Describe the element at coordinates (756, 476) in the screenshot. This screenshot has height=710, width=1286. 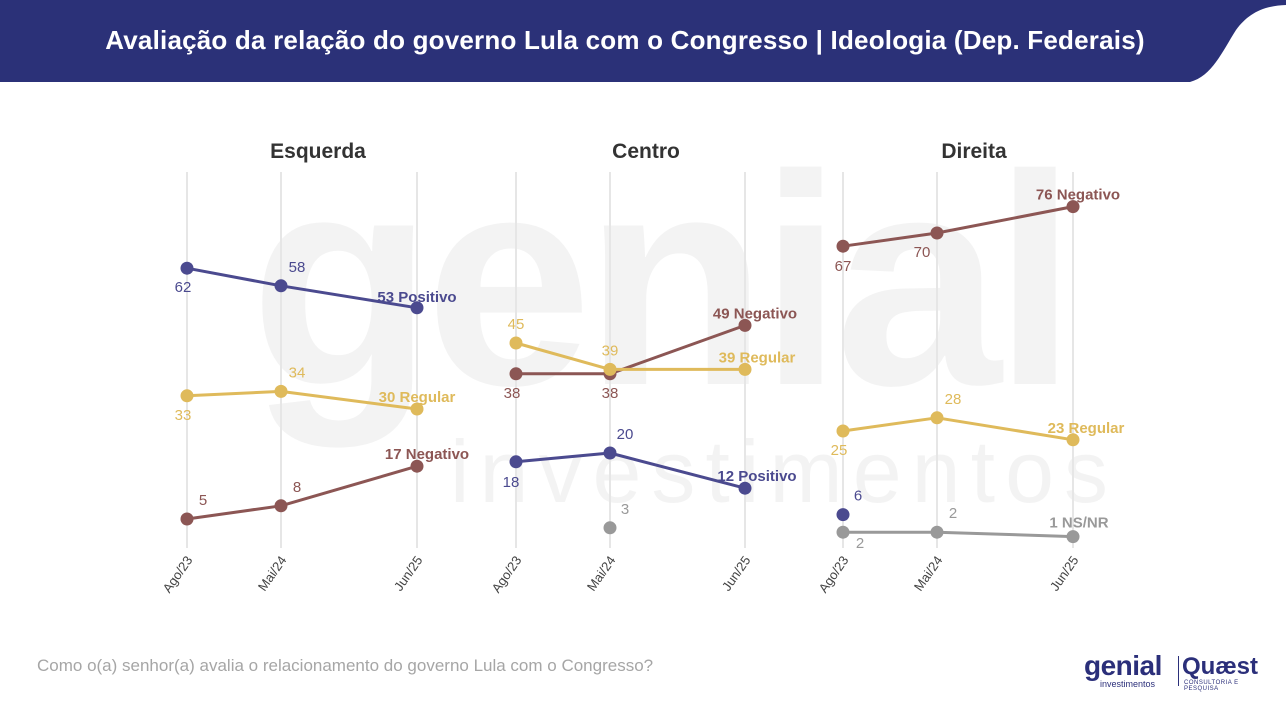
I see `data-label: 12 Positivo` at that location.